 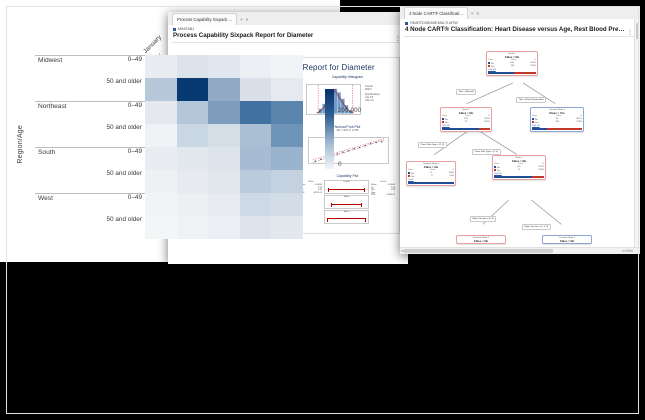 I want to click on cart-node-terminal-2: Terminal Node 2 Class = No, so click(x=481, y=239).